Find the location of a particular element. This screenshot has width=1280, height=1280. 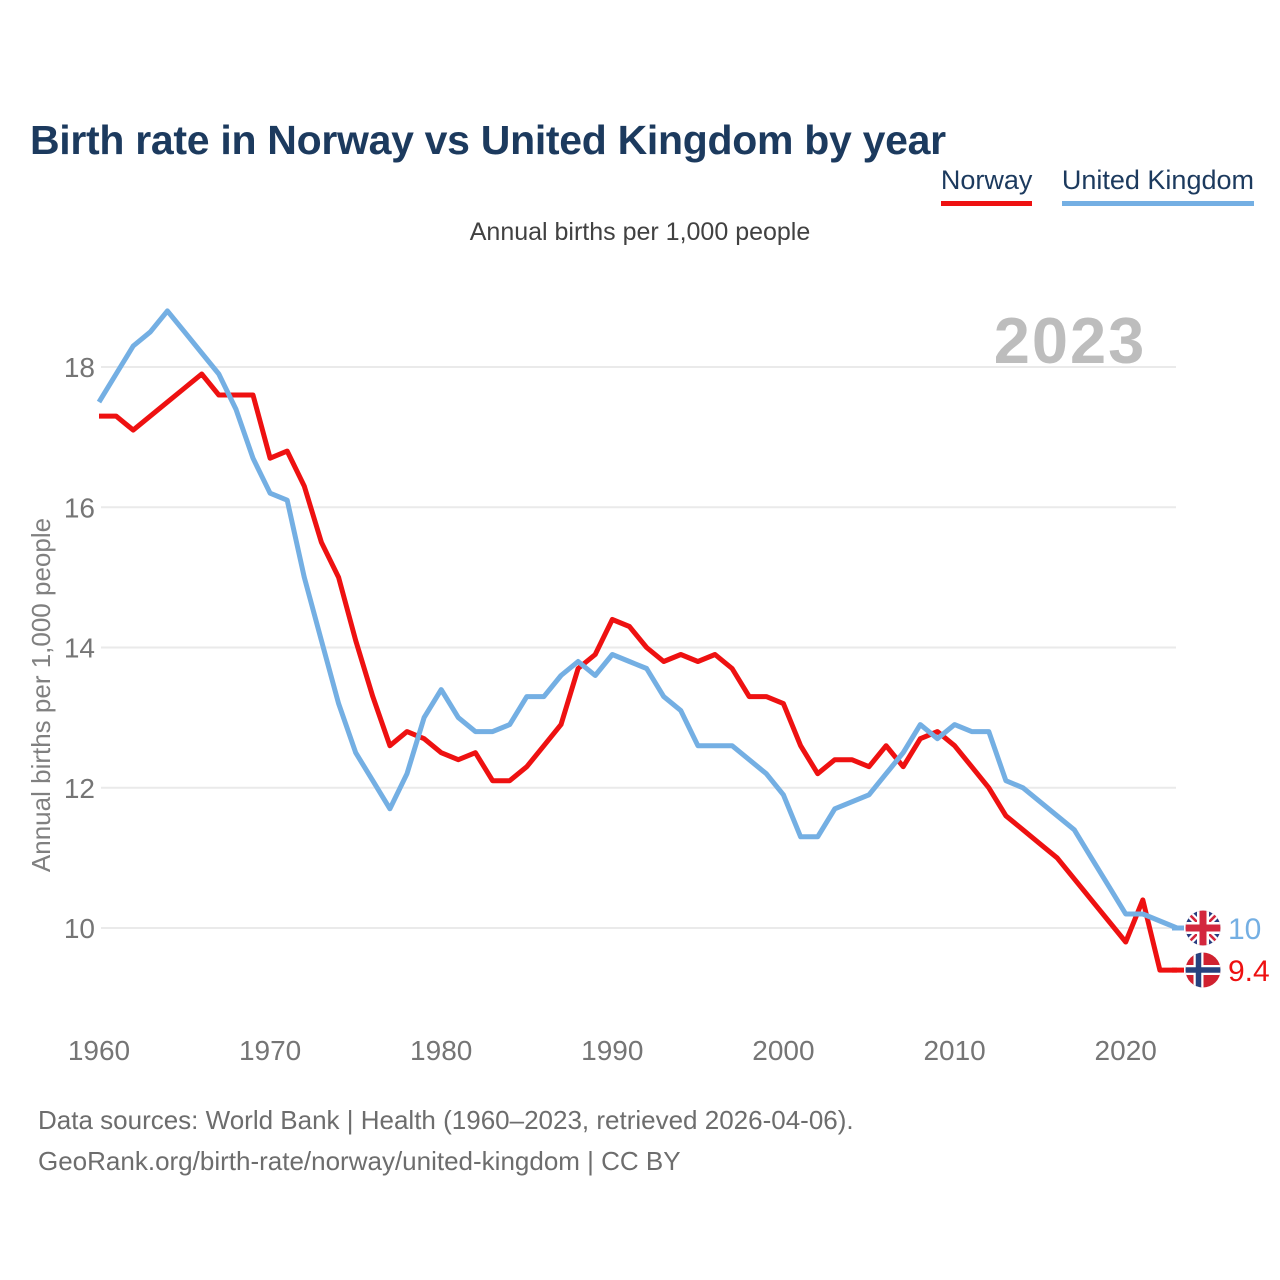

y-tick-label: 12 is located at coordinates (79, 788).